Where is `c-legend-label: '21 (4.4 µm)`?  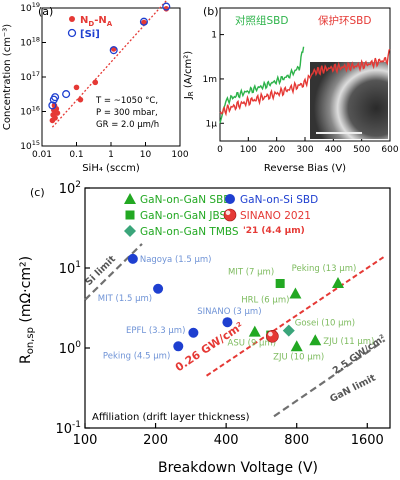 c-legend-label: '21 (4.4 µm) is located at coordinates (274, 231).